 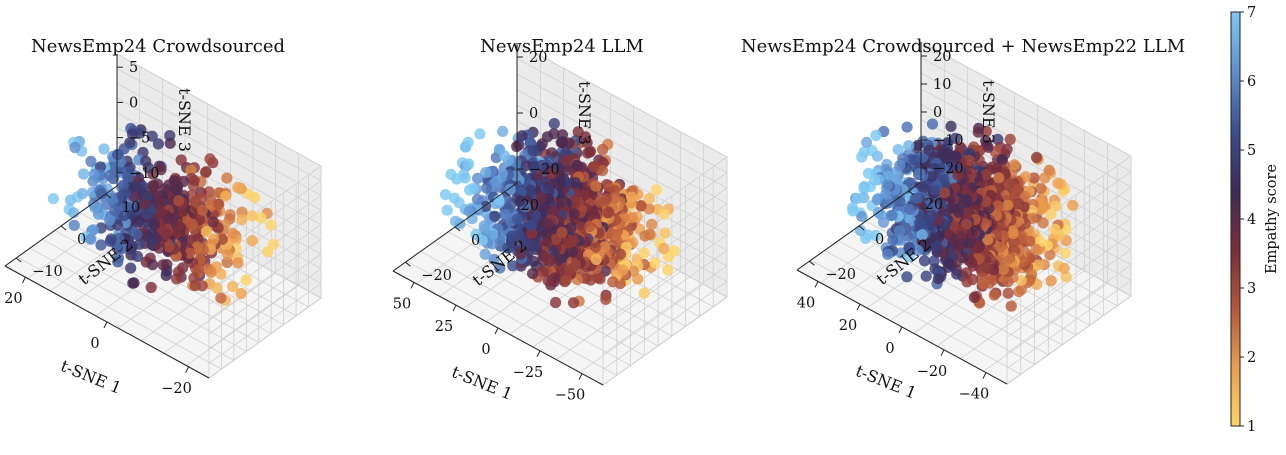 I want to click on x-tick-label: 20, so click(x=13, y=299).